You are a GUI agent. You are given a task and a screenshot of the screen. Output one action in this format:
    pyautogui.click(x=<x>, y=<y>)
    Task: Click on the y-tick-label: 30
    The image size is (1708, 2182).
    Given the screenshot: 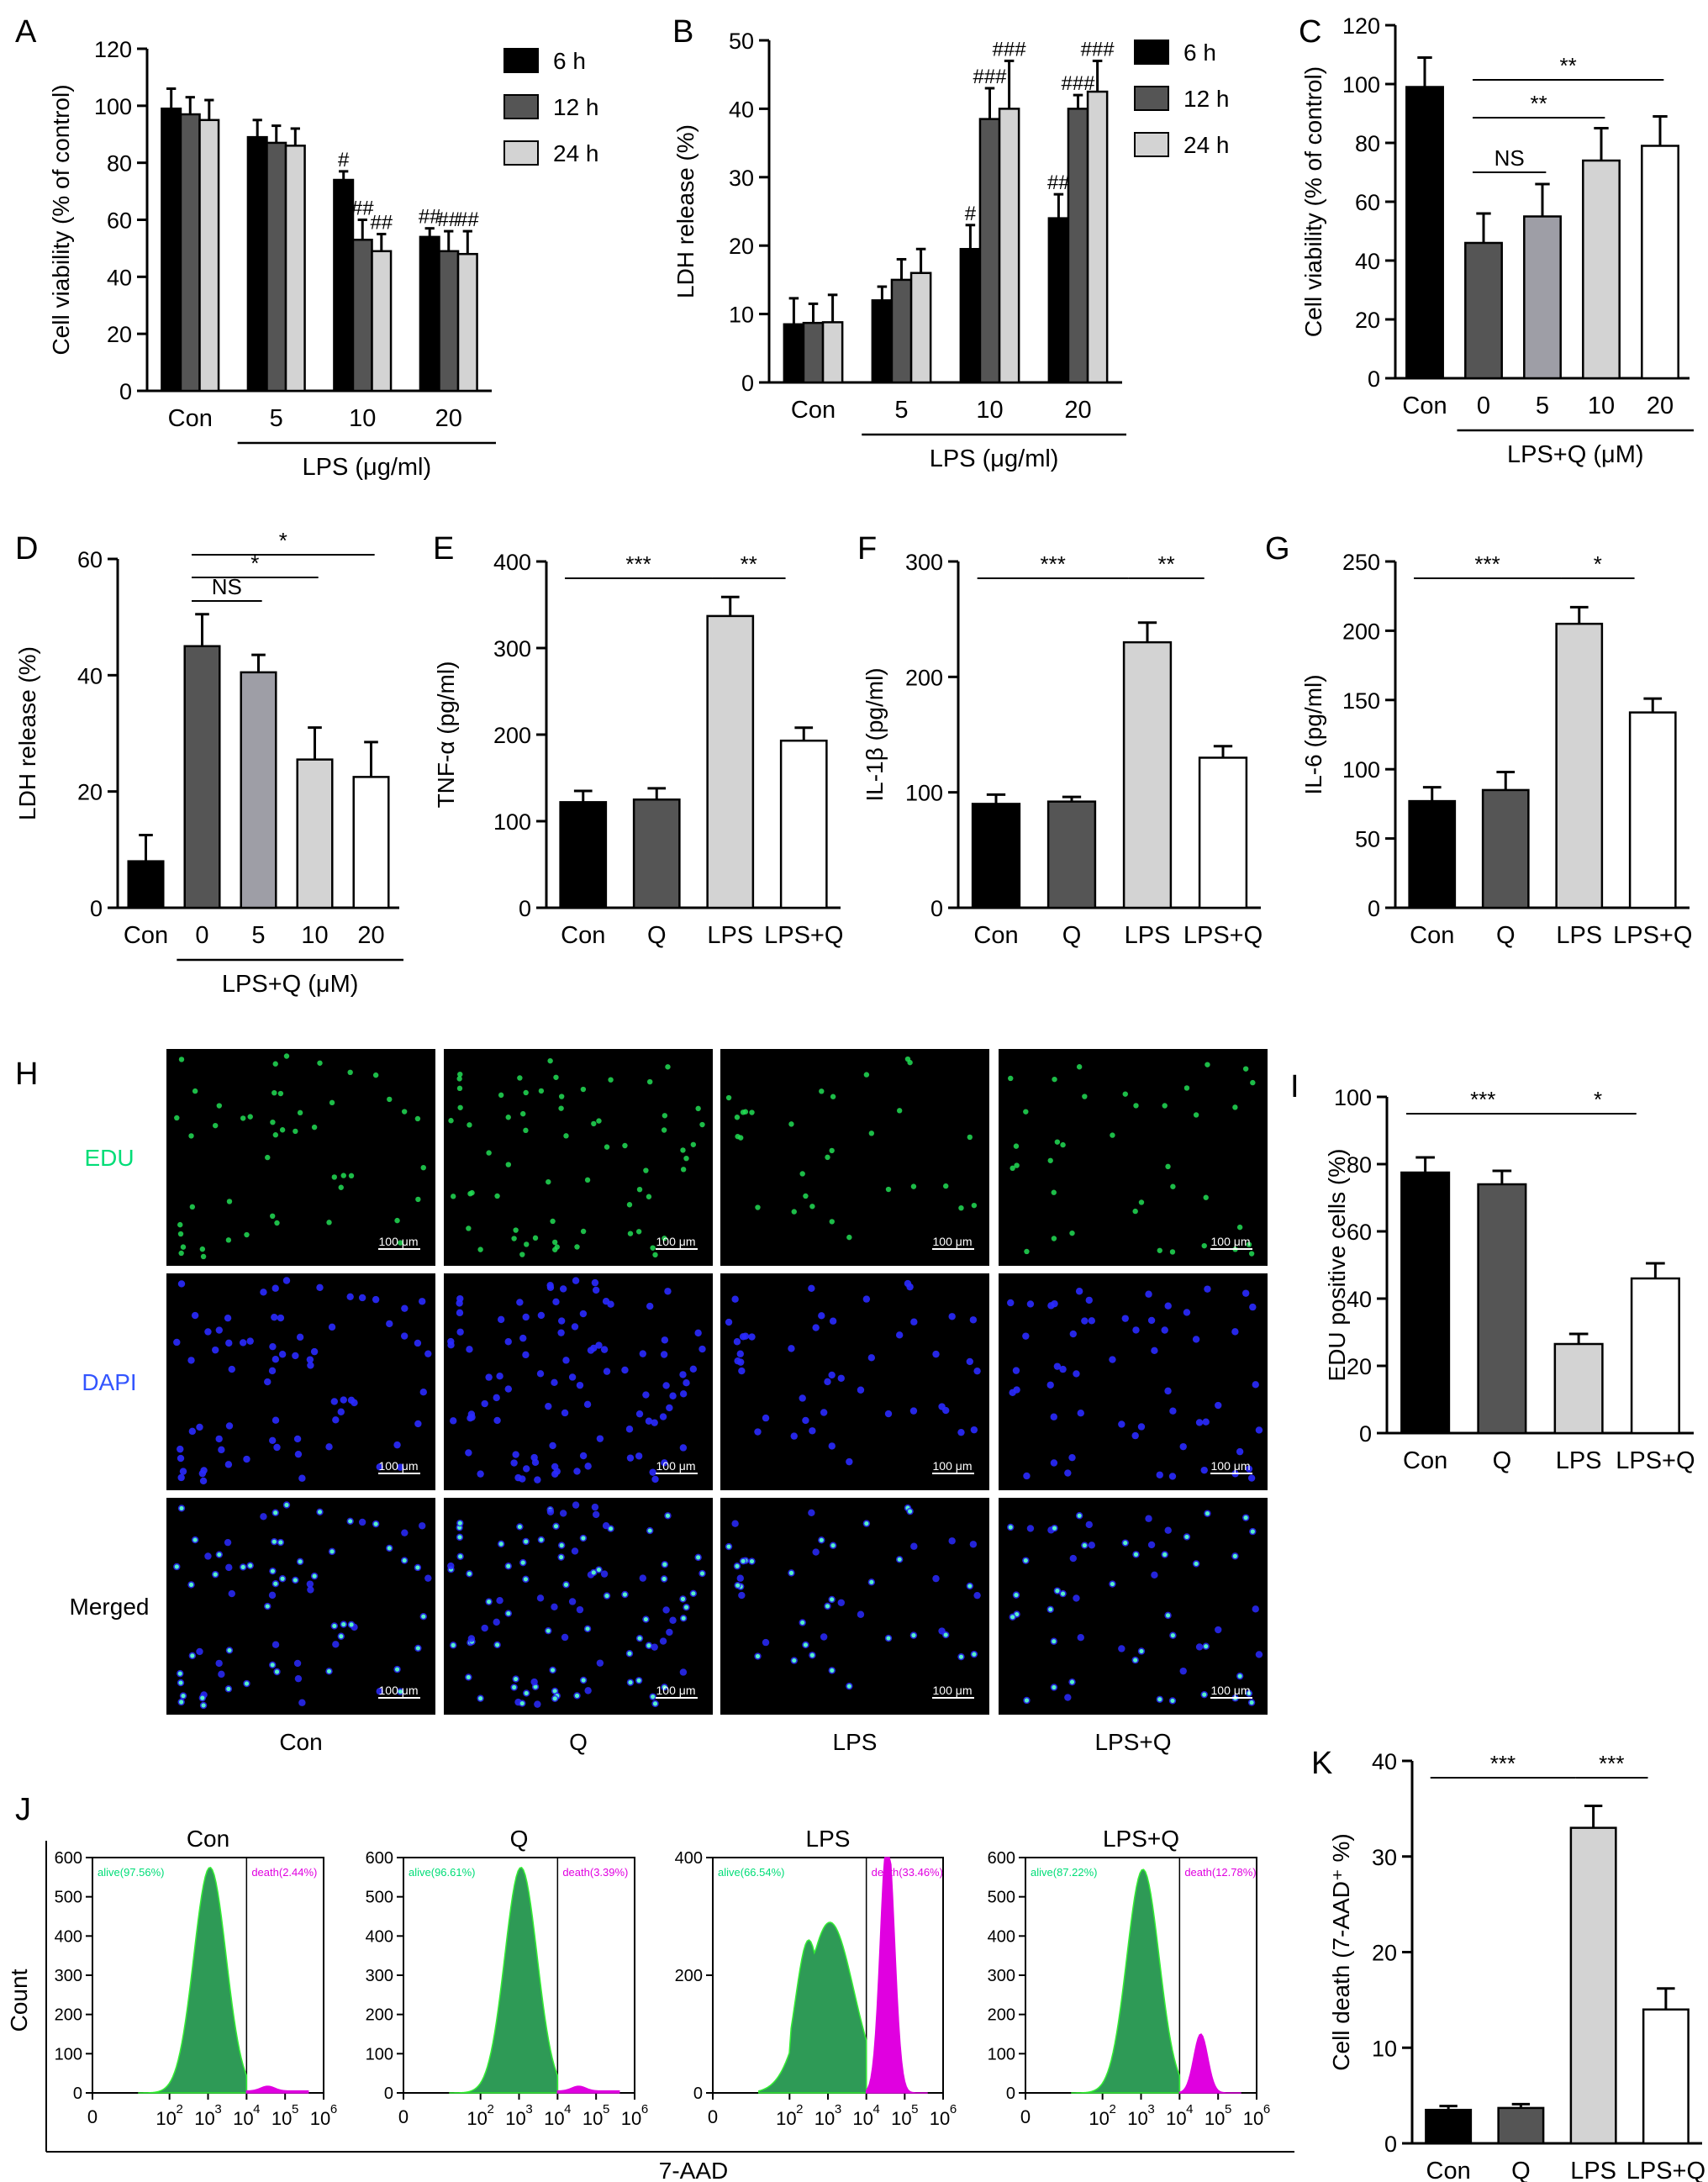 What is the action you would take?
    pyautogui.click(x=1384, y=1858)
    